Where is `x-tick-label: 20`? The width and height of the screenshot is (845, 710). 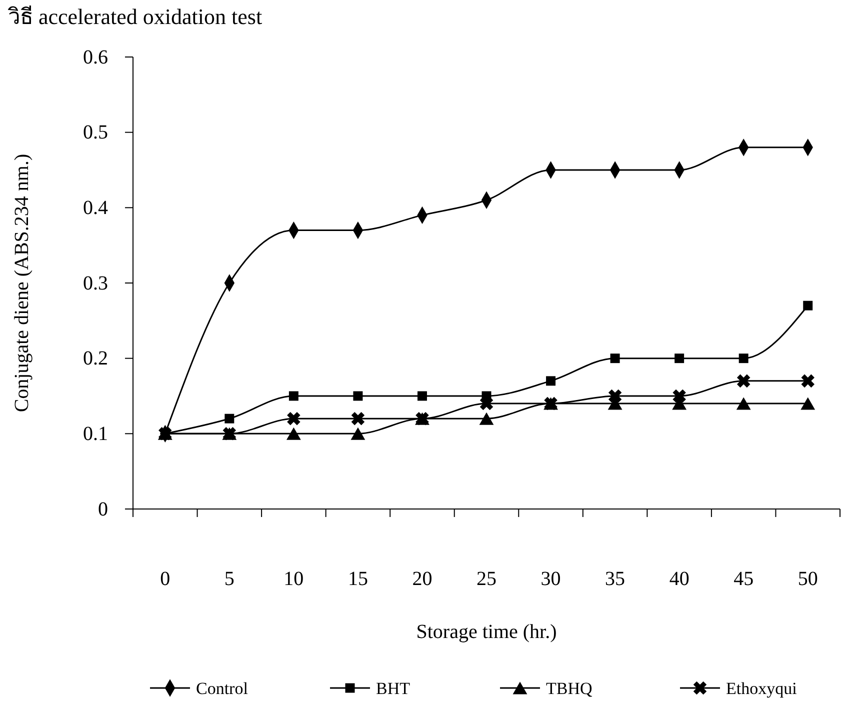
x-tick-label: 20 is located at coordinates (422, 579).